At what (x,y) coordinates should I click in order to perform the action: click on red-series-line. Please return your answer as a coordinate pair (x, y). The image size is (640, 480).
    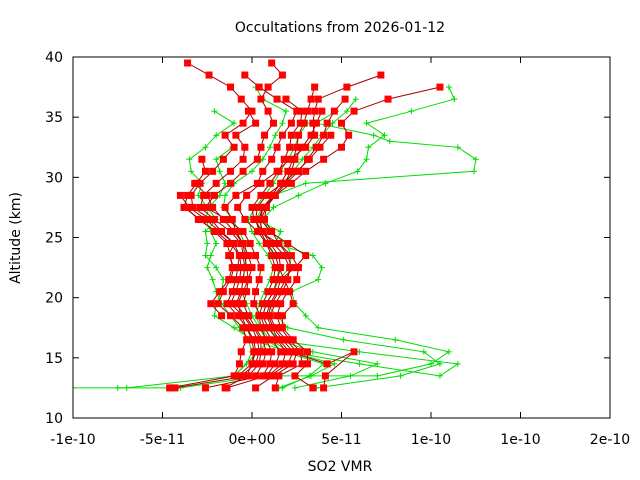
    Looking at the image, I should click on (211, 225).